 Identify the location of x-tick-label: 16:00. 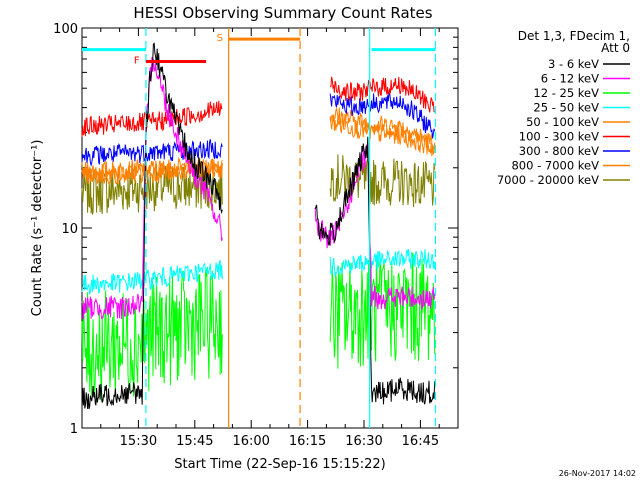
(250, 441).